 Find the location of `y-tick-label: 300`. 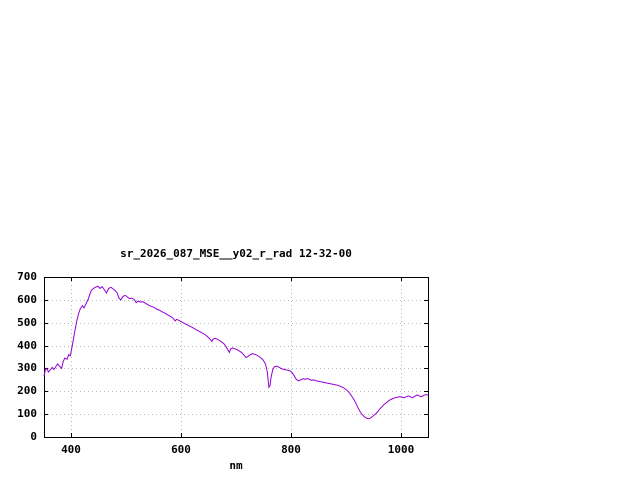

y-tick-label: 300 is located at coordinates (27, 367).